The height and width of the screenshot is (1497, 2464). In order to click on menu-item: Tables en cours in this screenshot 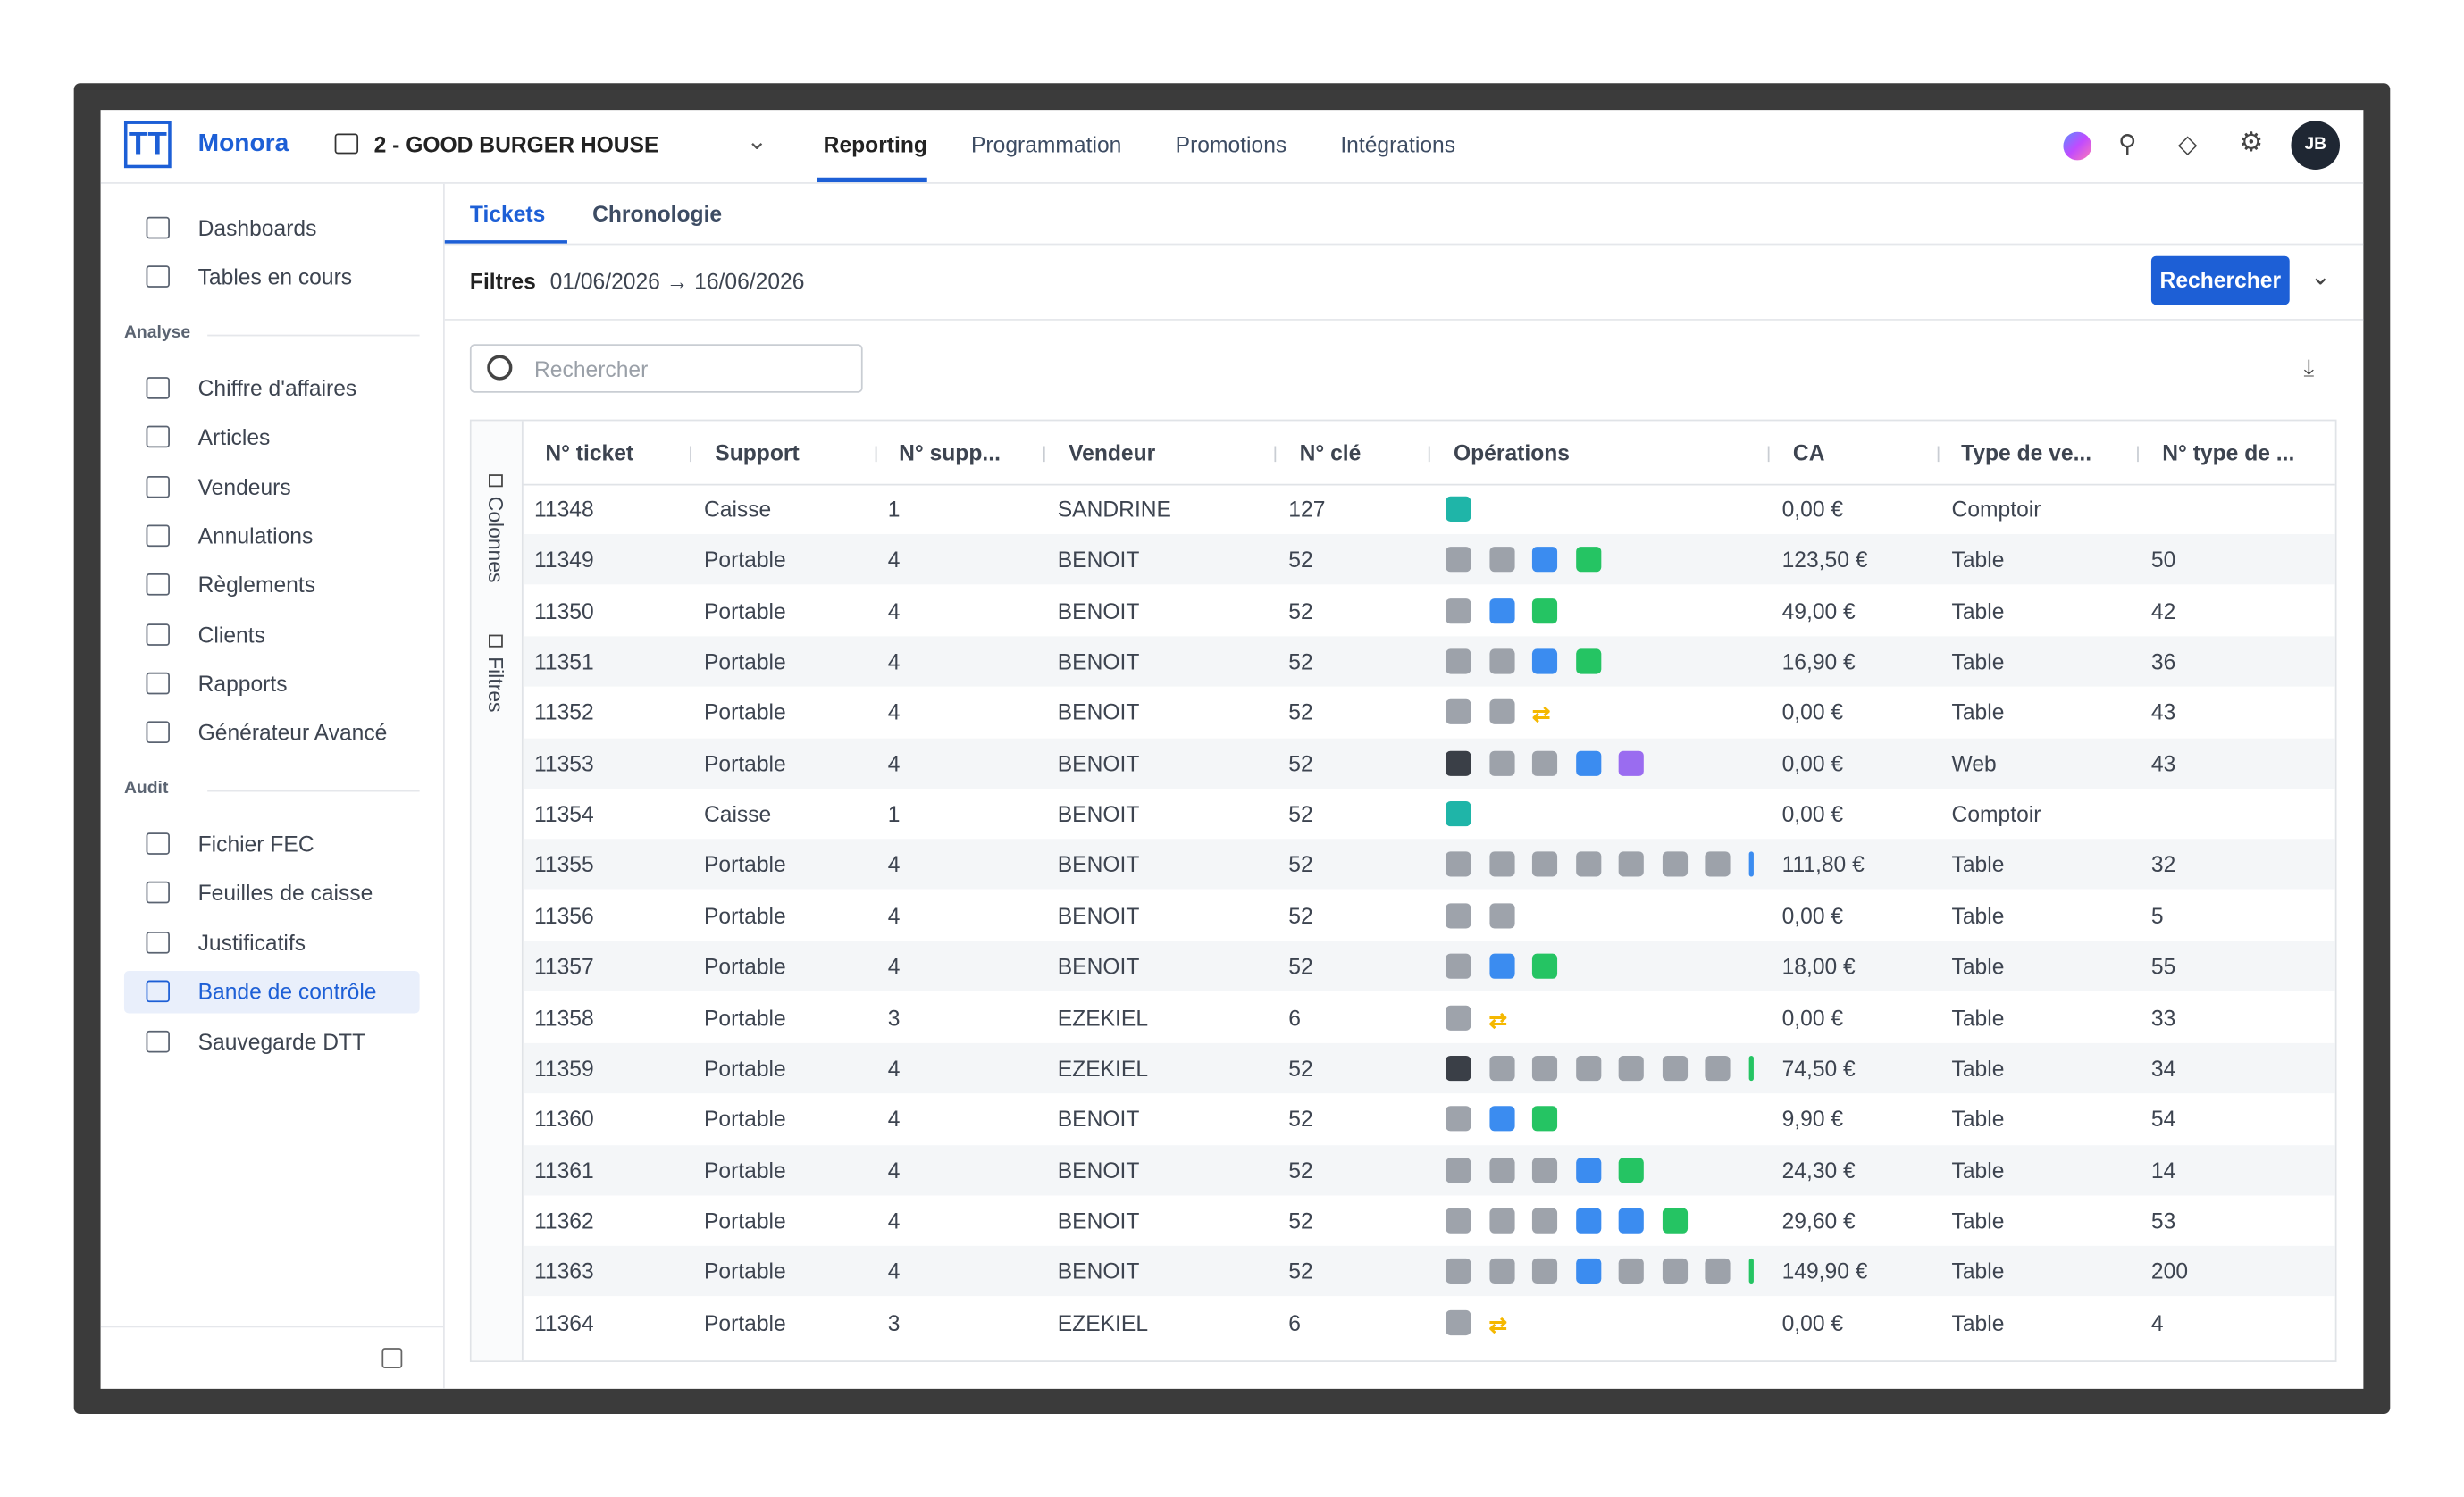, I will do `click(275, 276)`.